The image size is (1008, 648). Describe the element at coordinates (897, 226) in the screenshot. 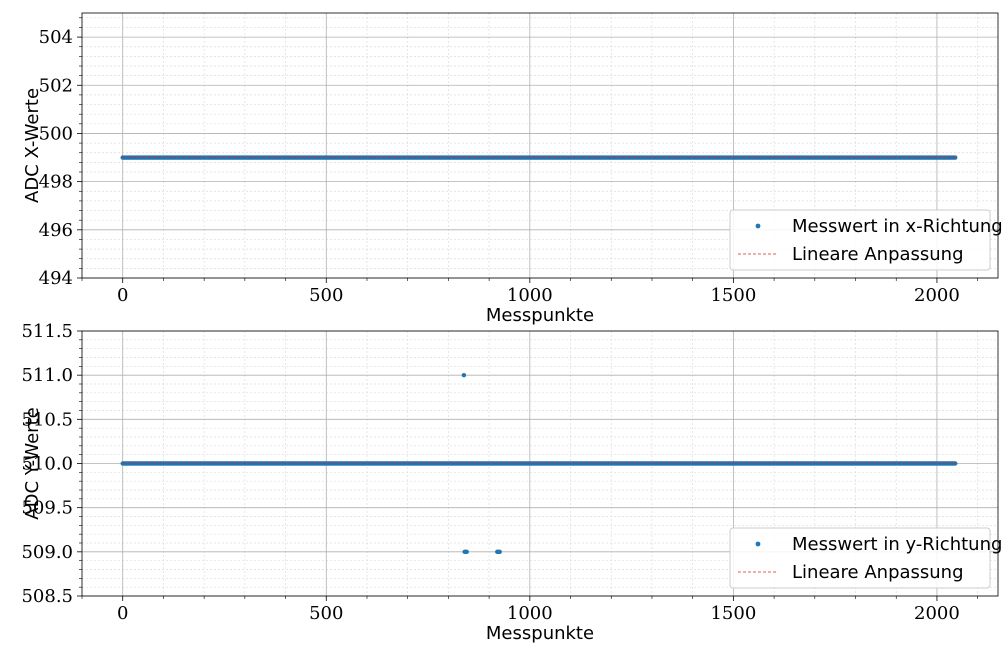

I see `legend-entry: Messwert in x-Richtung` at that location.